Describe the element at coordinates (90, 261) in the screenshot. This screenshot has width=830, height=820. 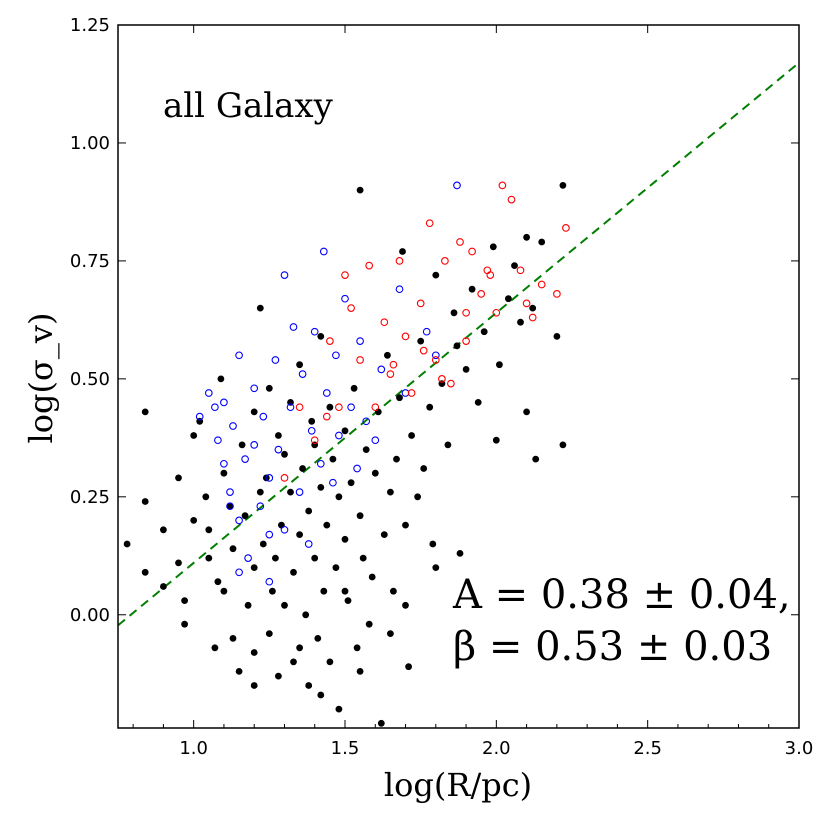
I see `y-tick-label: 0.75` at that location.